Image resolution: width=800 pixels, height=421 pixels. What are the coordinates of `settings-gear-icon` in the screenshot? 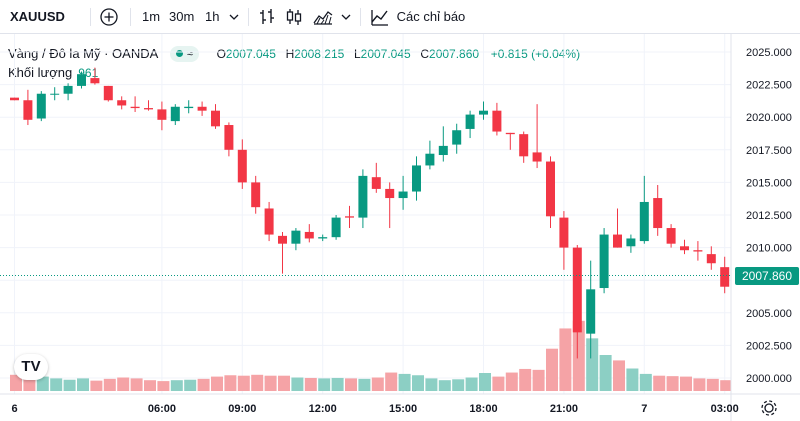 It's located at (769, 408).